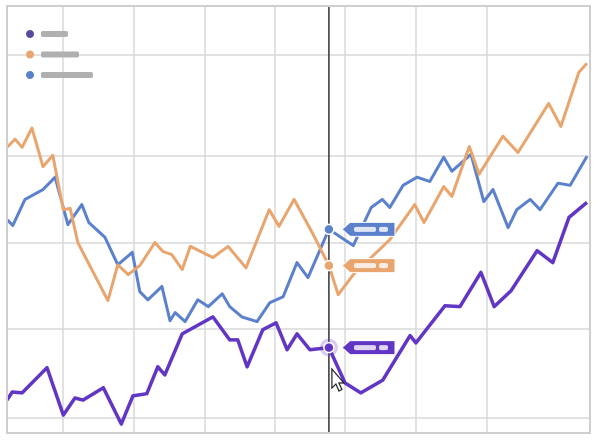 This screenshot has height=447, width=600. I want to click on hover-layer, so click(357, 219).